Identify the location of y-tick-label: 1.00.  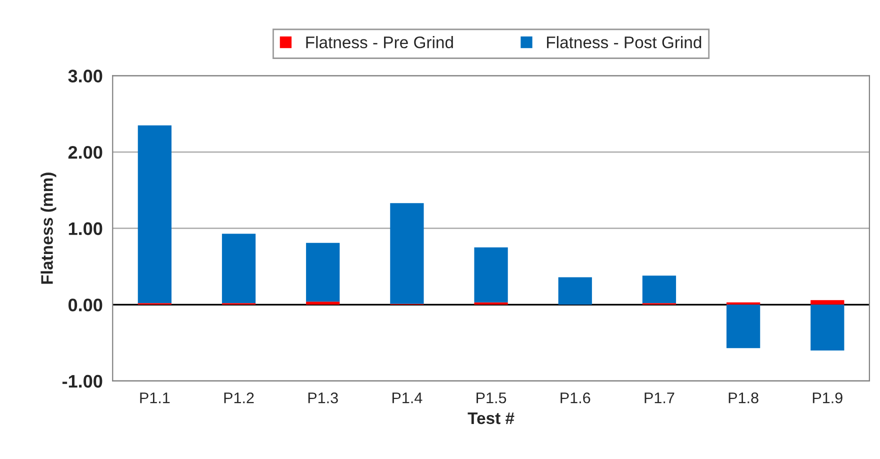
(85, 229).